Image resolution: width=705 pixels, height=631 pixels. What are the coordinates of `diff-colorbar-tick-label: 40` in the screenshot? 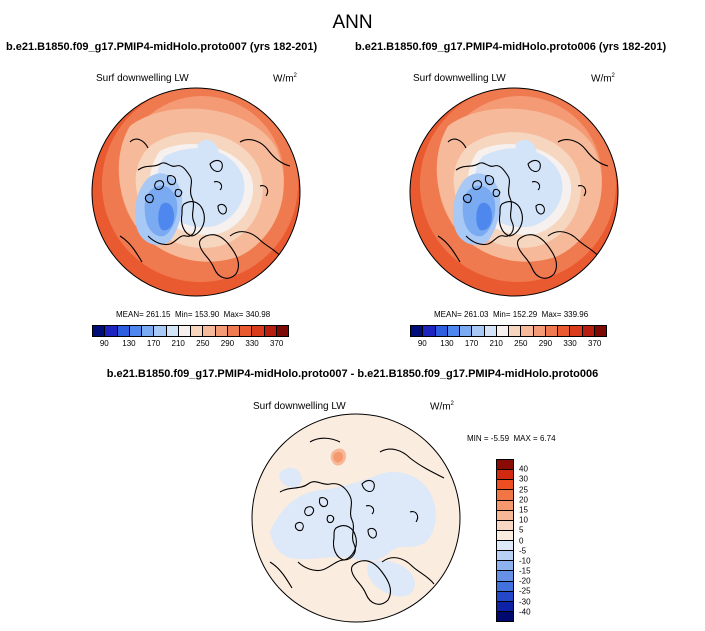 It's located at (523, 469).